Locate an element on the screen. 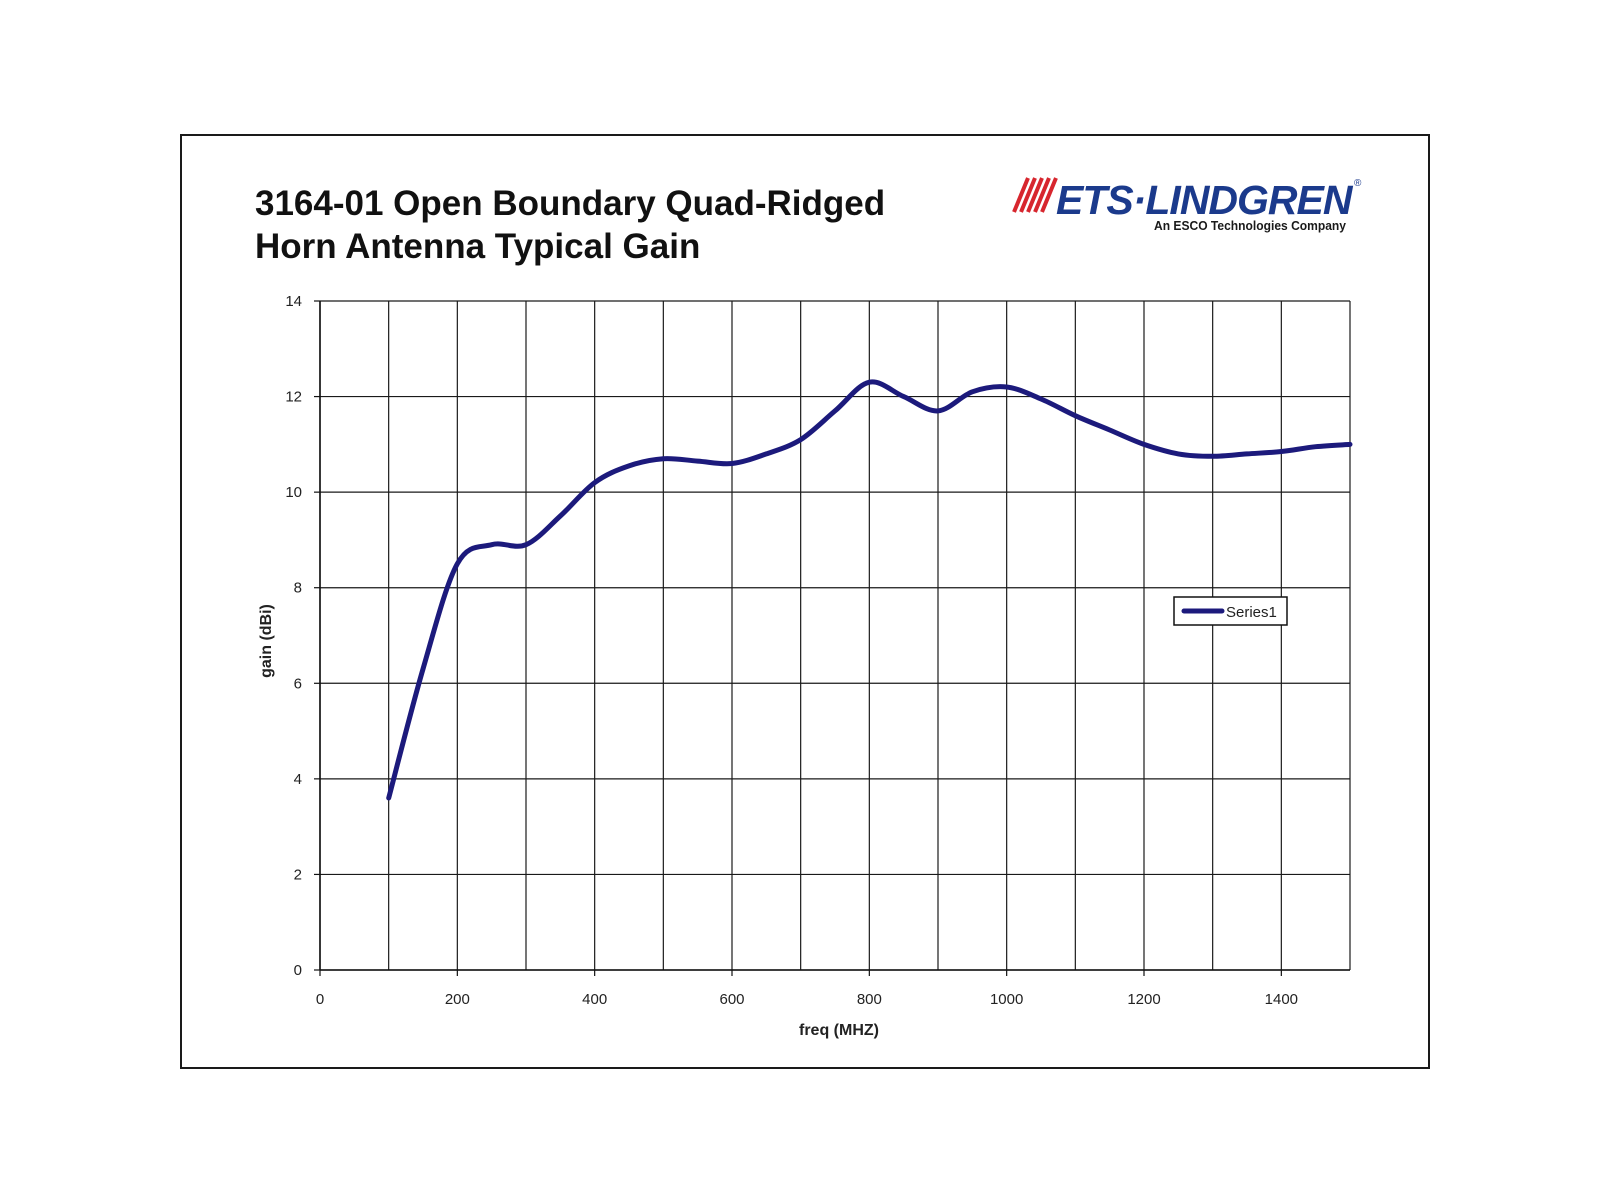 The image size is (1600, 1200). x-tick-labels: 0 200 400 600 800 1000 1200 1400 is located at coordinates (807, 999).